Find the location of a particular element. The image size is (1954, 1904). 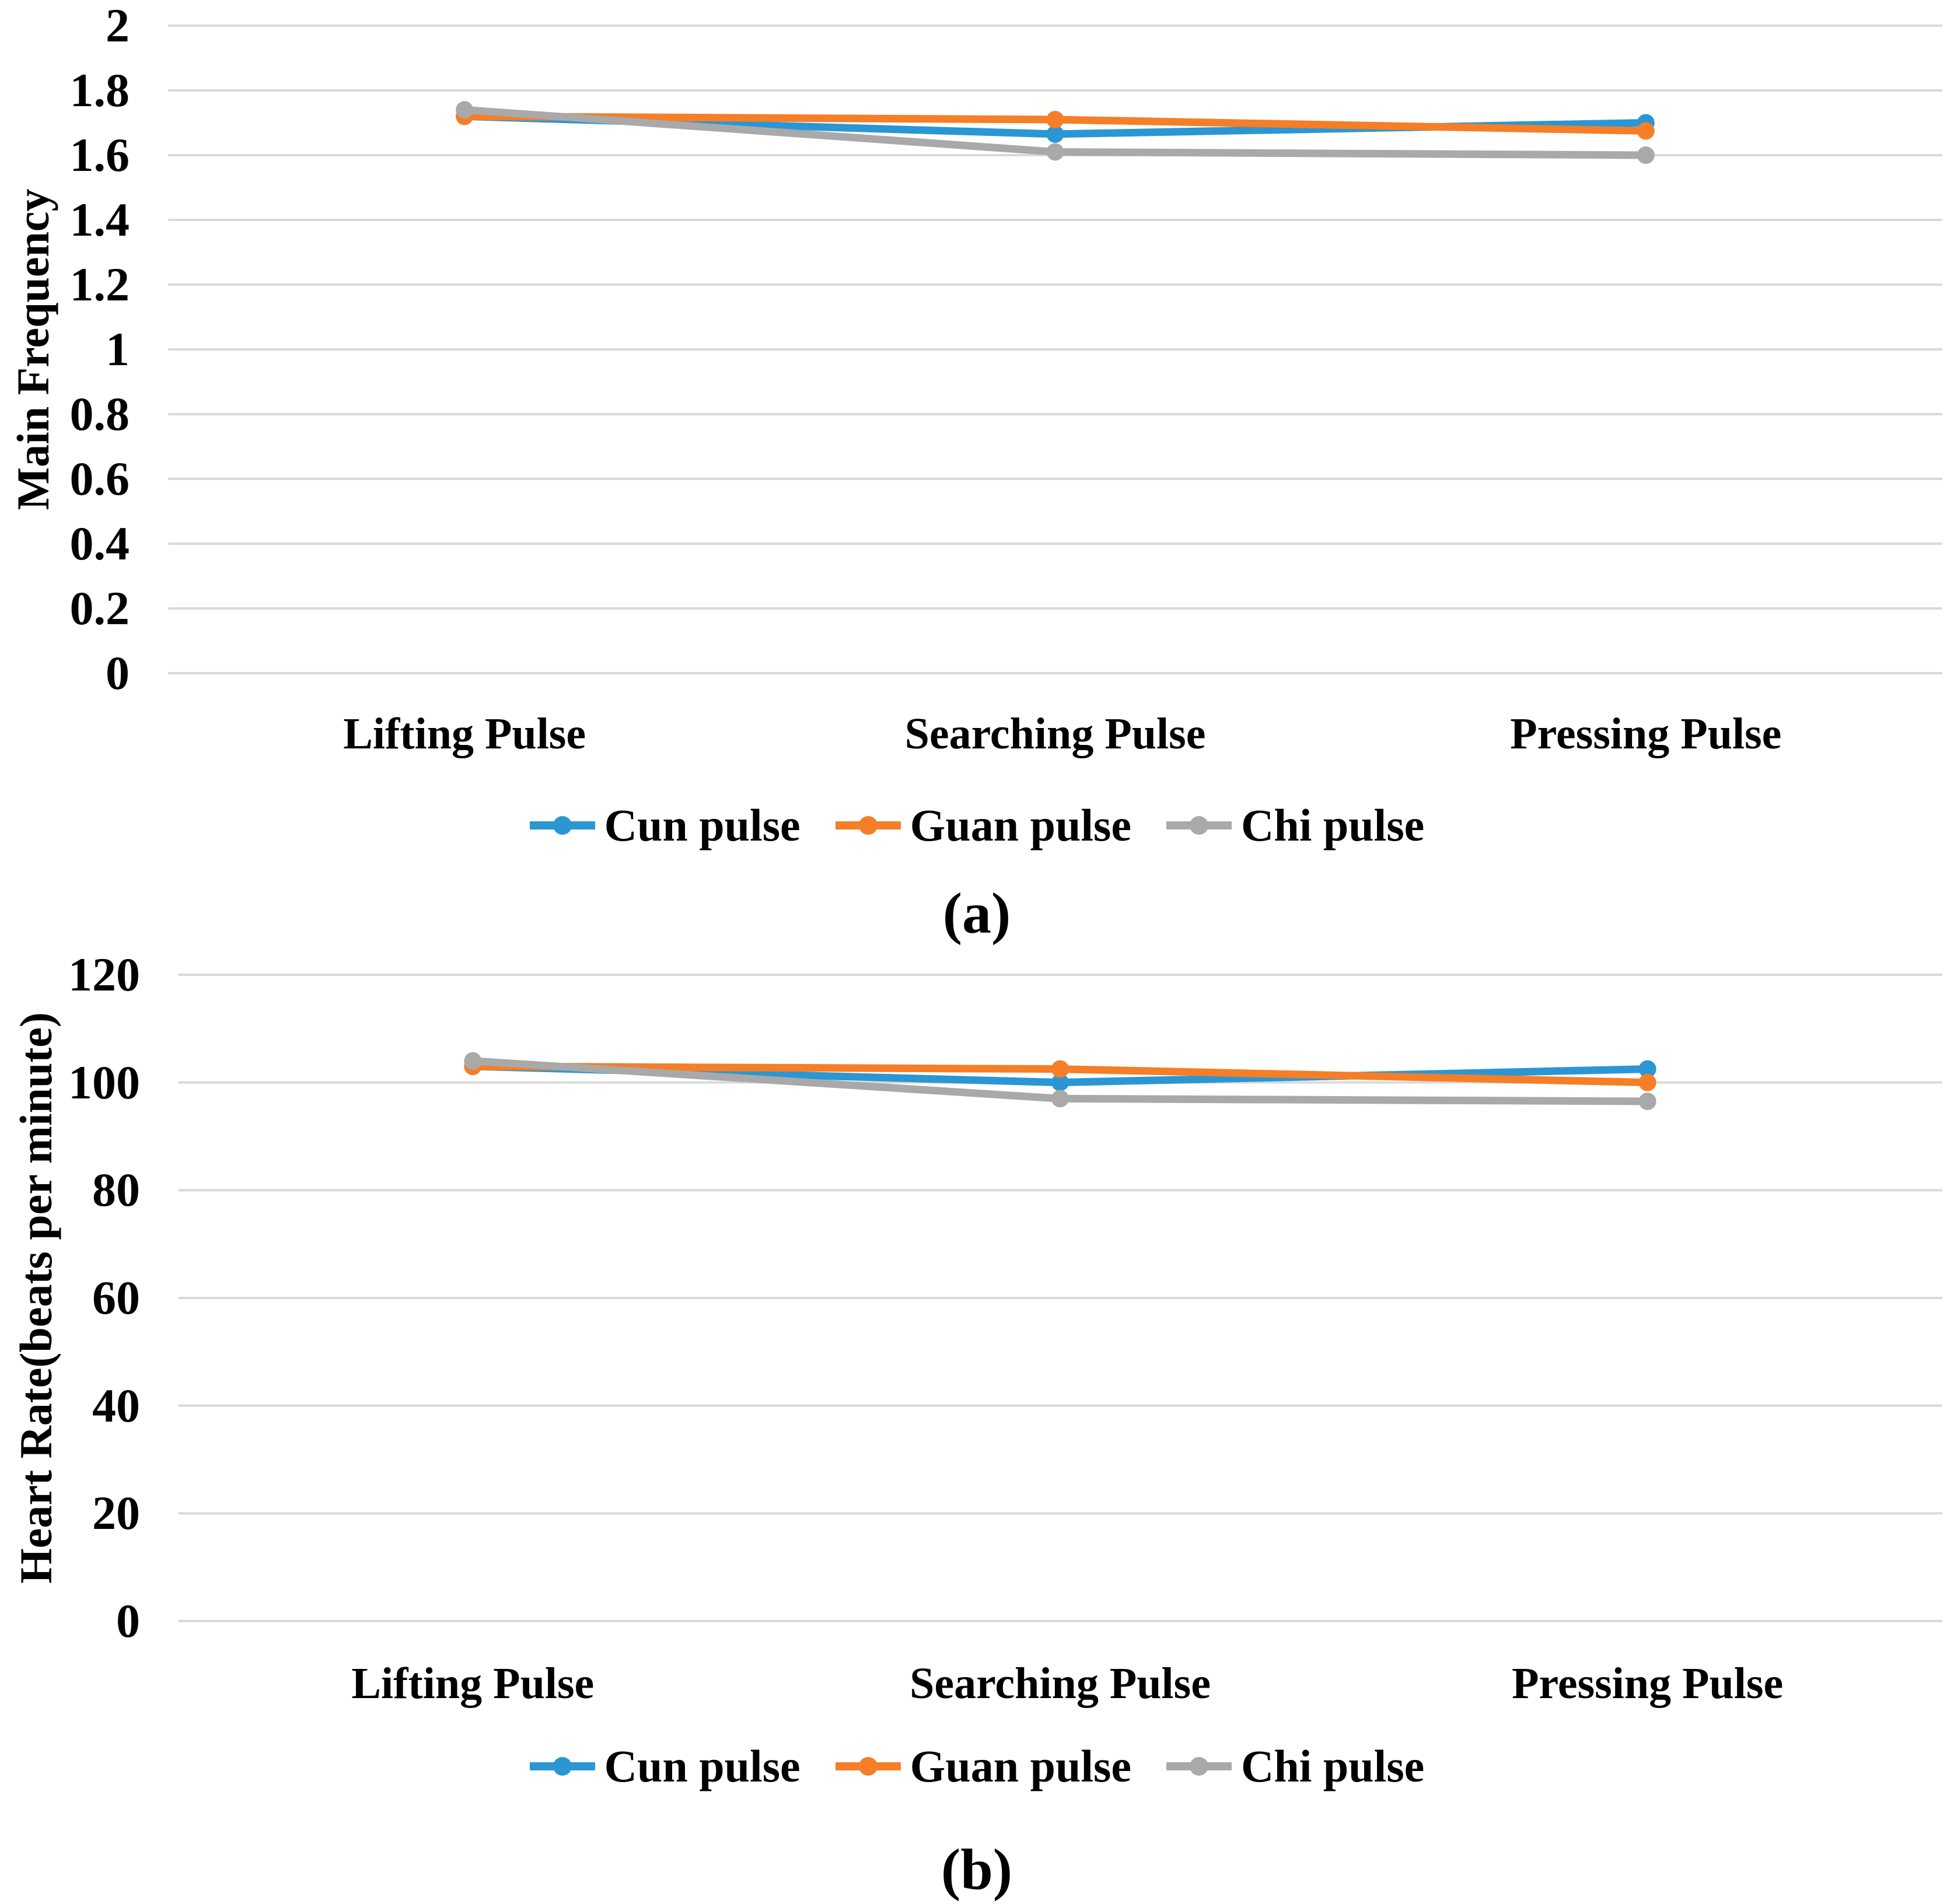

legend-chart-b: Cun pulse Guan pulse Chi pulse is located at coordinates (977, 1766).